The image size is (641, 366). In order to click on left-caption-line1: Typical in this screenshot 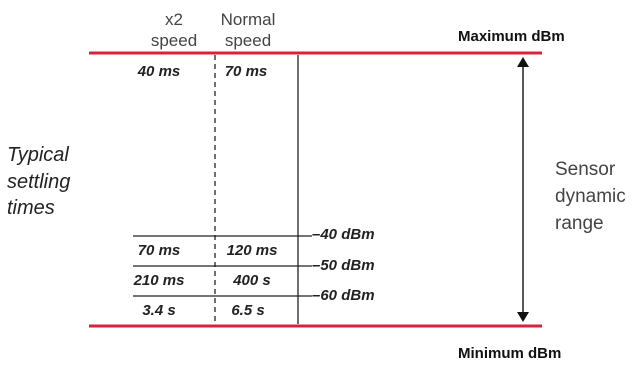, I will do `click(38, 155)`.